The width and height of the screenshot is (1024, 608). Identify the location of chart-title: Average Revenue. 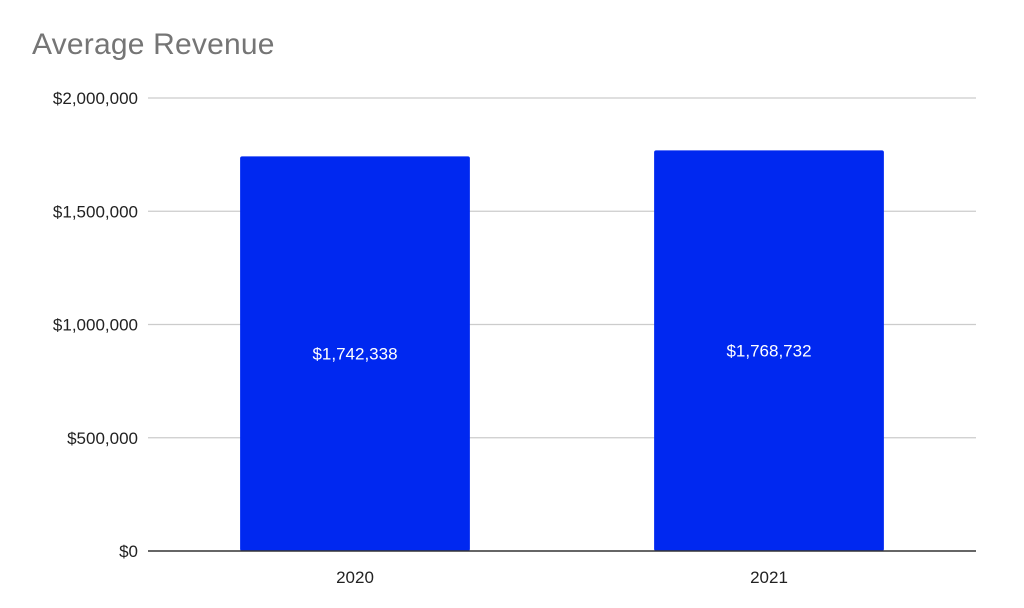
(153, 44).